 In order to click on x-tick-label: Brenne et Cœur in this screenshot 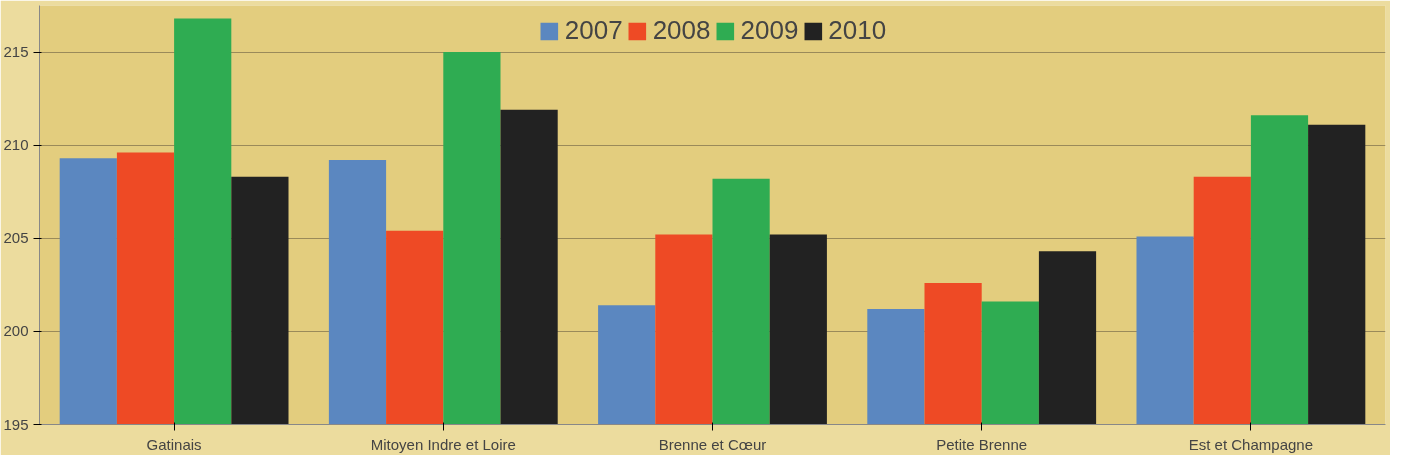, I will do `click(712, 444)`.